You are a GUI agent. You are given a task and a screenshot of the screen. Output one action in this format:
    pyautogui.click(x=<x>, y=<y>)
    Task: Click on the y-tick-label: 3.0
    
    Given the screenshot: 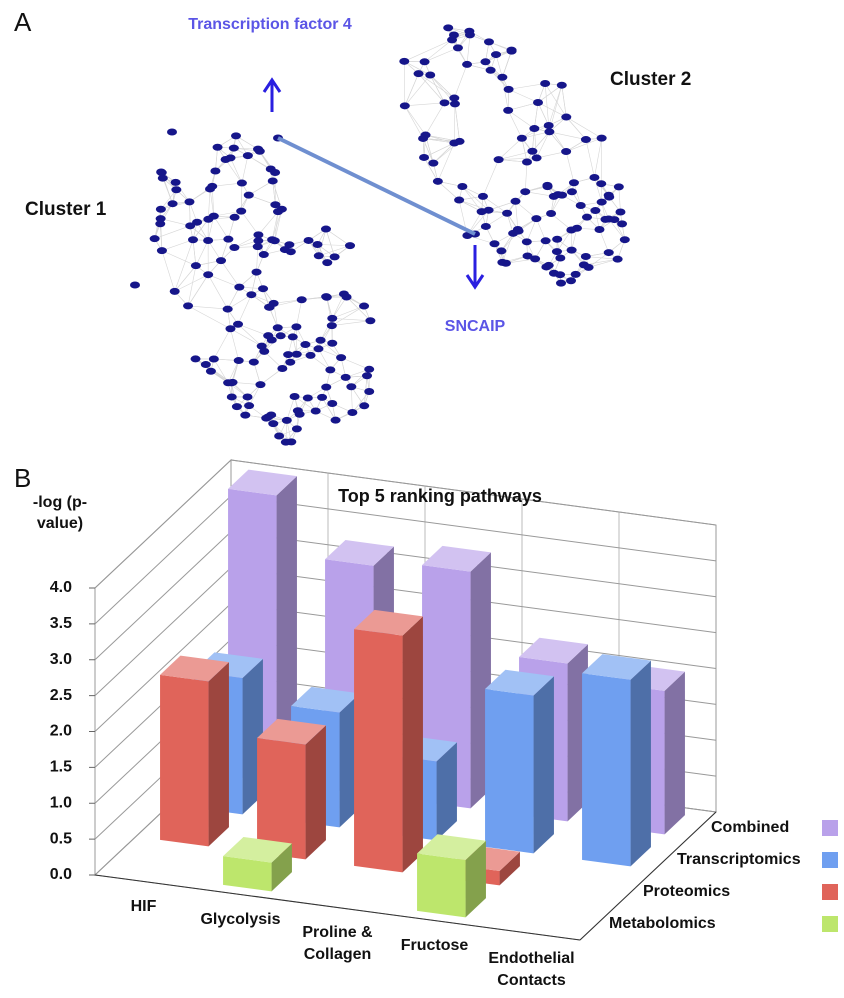 What is the action you would take?
    pyautogui.click(x=61, y=659)
    